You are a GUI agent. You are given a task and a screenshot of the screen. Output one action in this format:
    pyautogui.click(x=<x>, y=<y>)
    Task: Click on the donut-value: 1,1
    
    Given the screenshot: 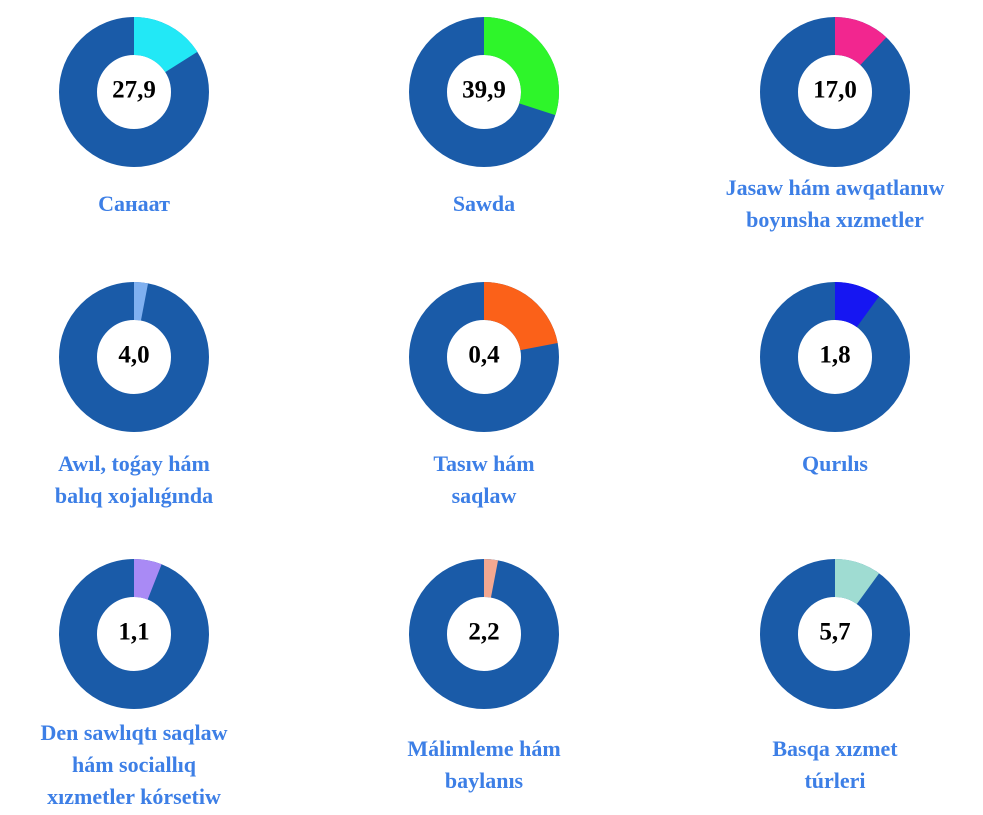 What is the action you would take?
    pyautogui.click(x=133, y=632)
    